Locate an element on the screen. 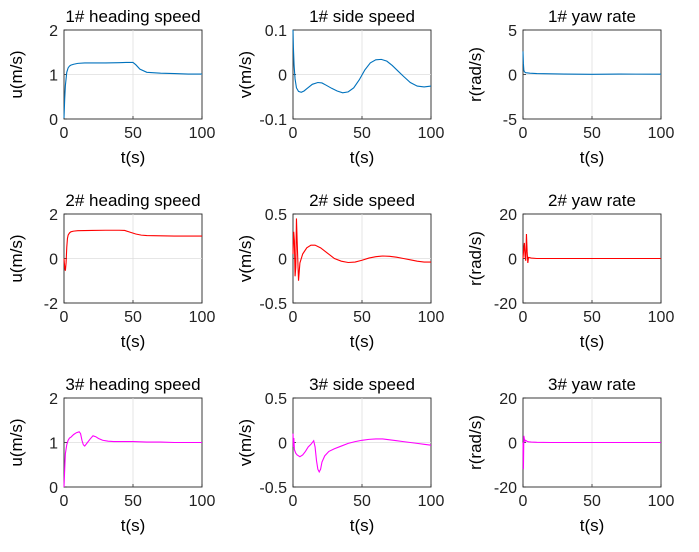  subplot-title: 1# yaw rate is located at coordinates (592, 16).